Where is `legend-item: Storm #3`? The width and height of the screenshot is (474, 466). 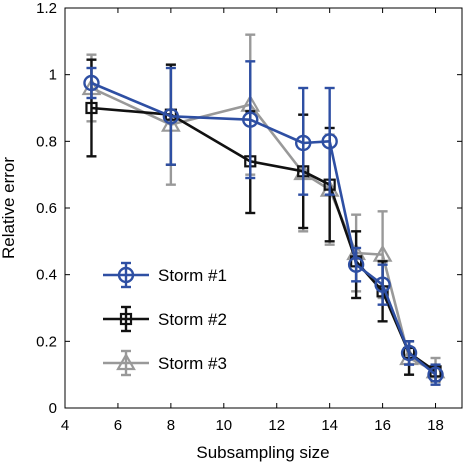 legend-item: Storm #3 is located at coordinates (165, 363).